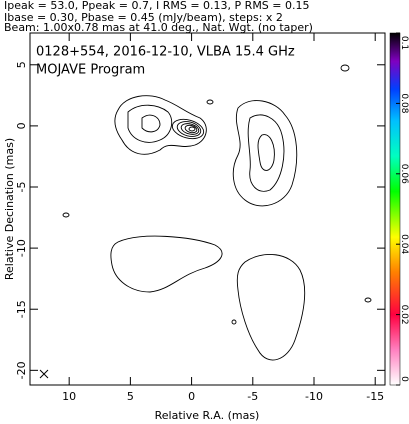 The width and height of the screenshot is (409, 424). I want to click on colorbar-tick-label: 0, so click(404, 379).